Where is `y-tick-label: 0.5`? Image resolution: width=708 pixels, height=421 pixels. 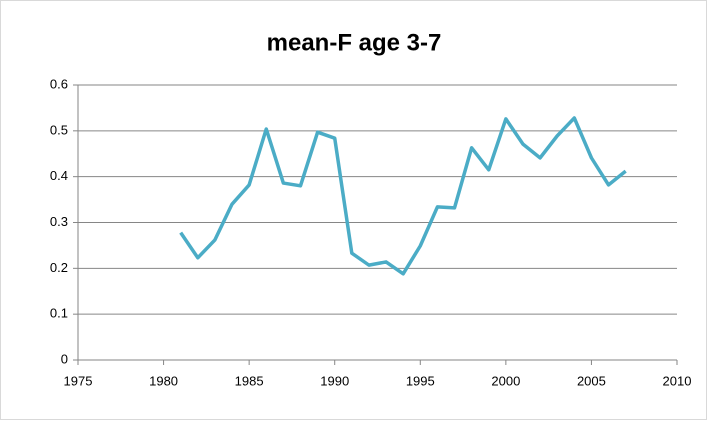
y-tick-label: 0.5 is located at coordinates (59, 129).